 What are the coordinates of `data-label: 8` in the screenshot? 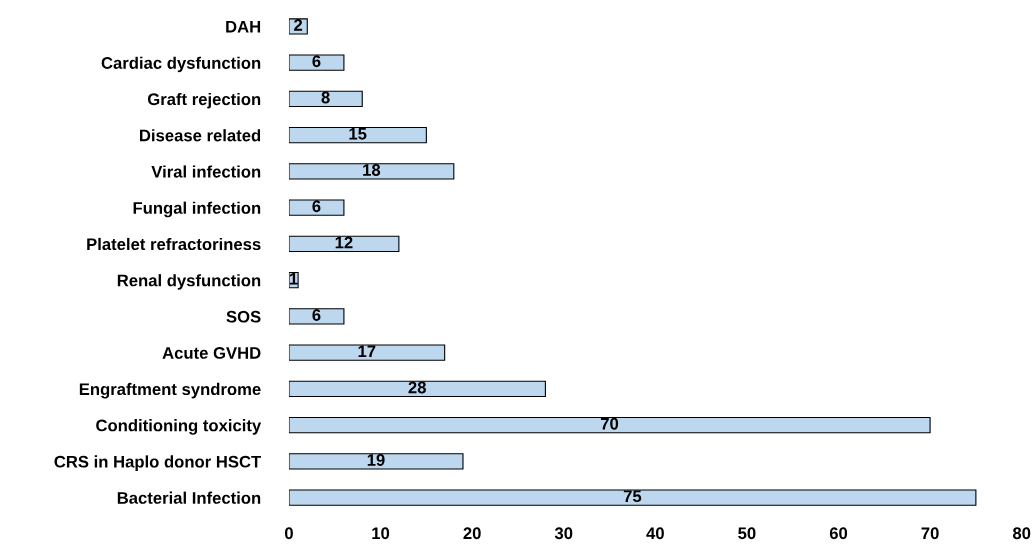 It's located at (325, 97).